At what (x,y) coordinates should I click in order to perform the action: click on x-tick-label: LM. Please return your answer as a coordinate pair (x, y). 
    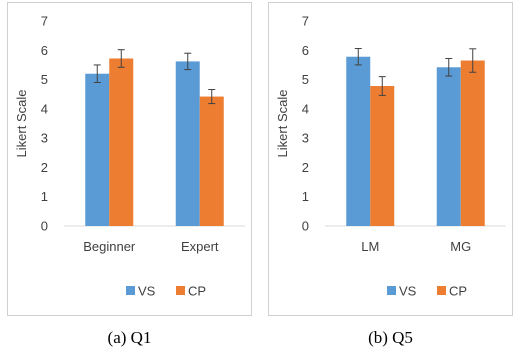
    Looking at the image, I should click on (370, 246).